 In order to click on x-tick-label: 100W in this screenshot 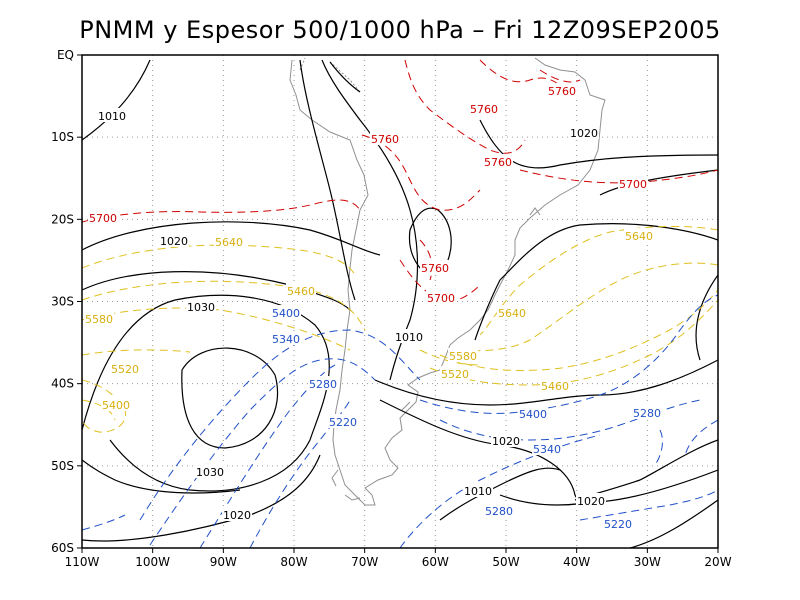, I will do `click(152, 562)`.